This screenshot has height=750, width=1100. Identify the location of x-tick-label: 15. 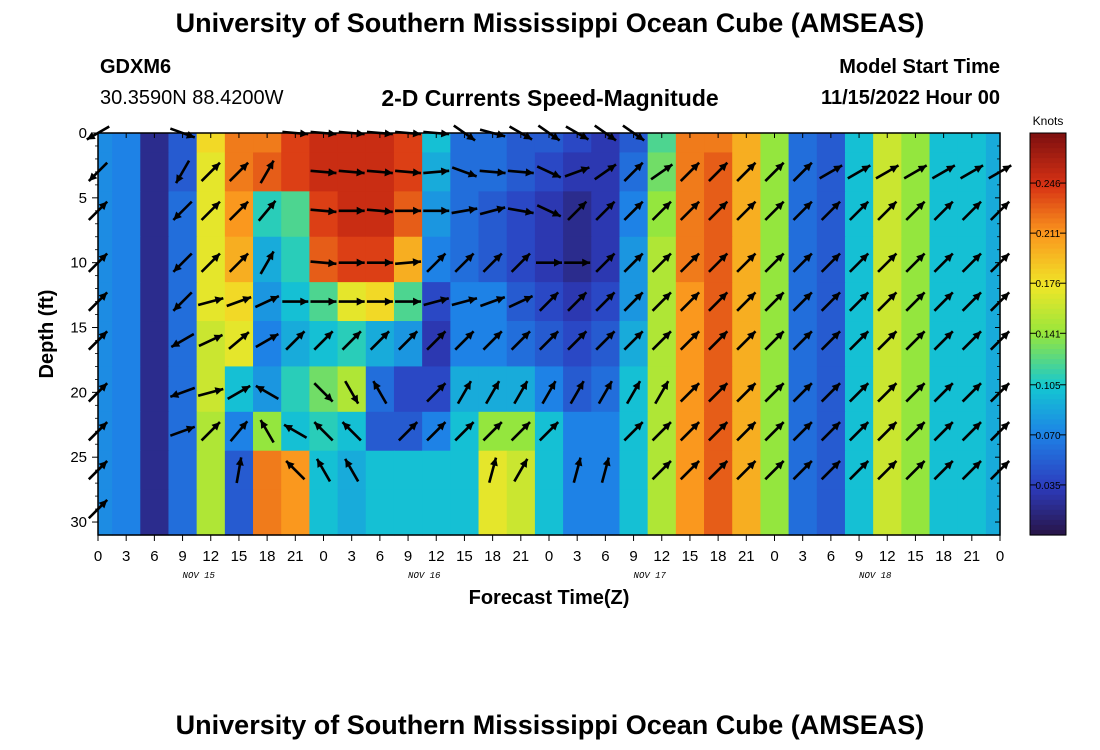
(239, 556).